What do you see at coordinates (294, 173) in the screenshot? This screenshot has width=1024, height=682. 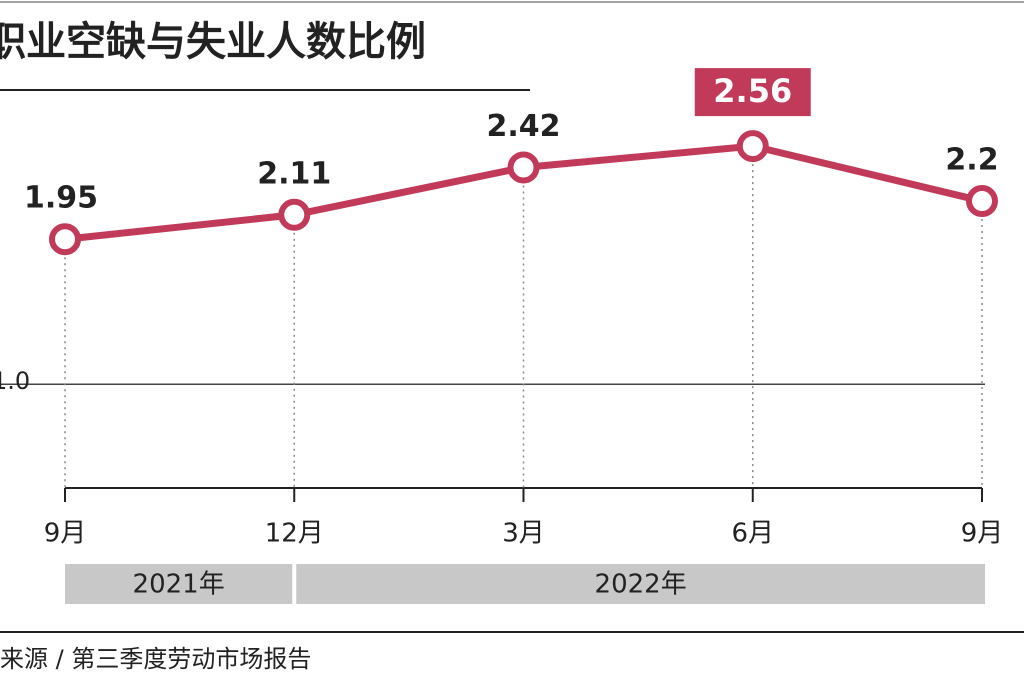 I see `value-label: 2.11` at bounding box center [294, 173].